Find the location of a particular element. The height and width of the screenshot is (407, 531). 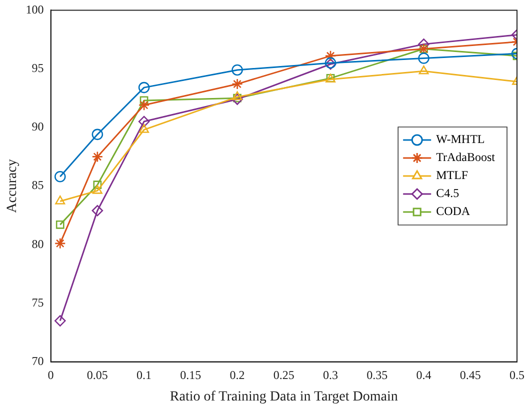

legend-label: MTLF is located at coordinates (452, 175).